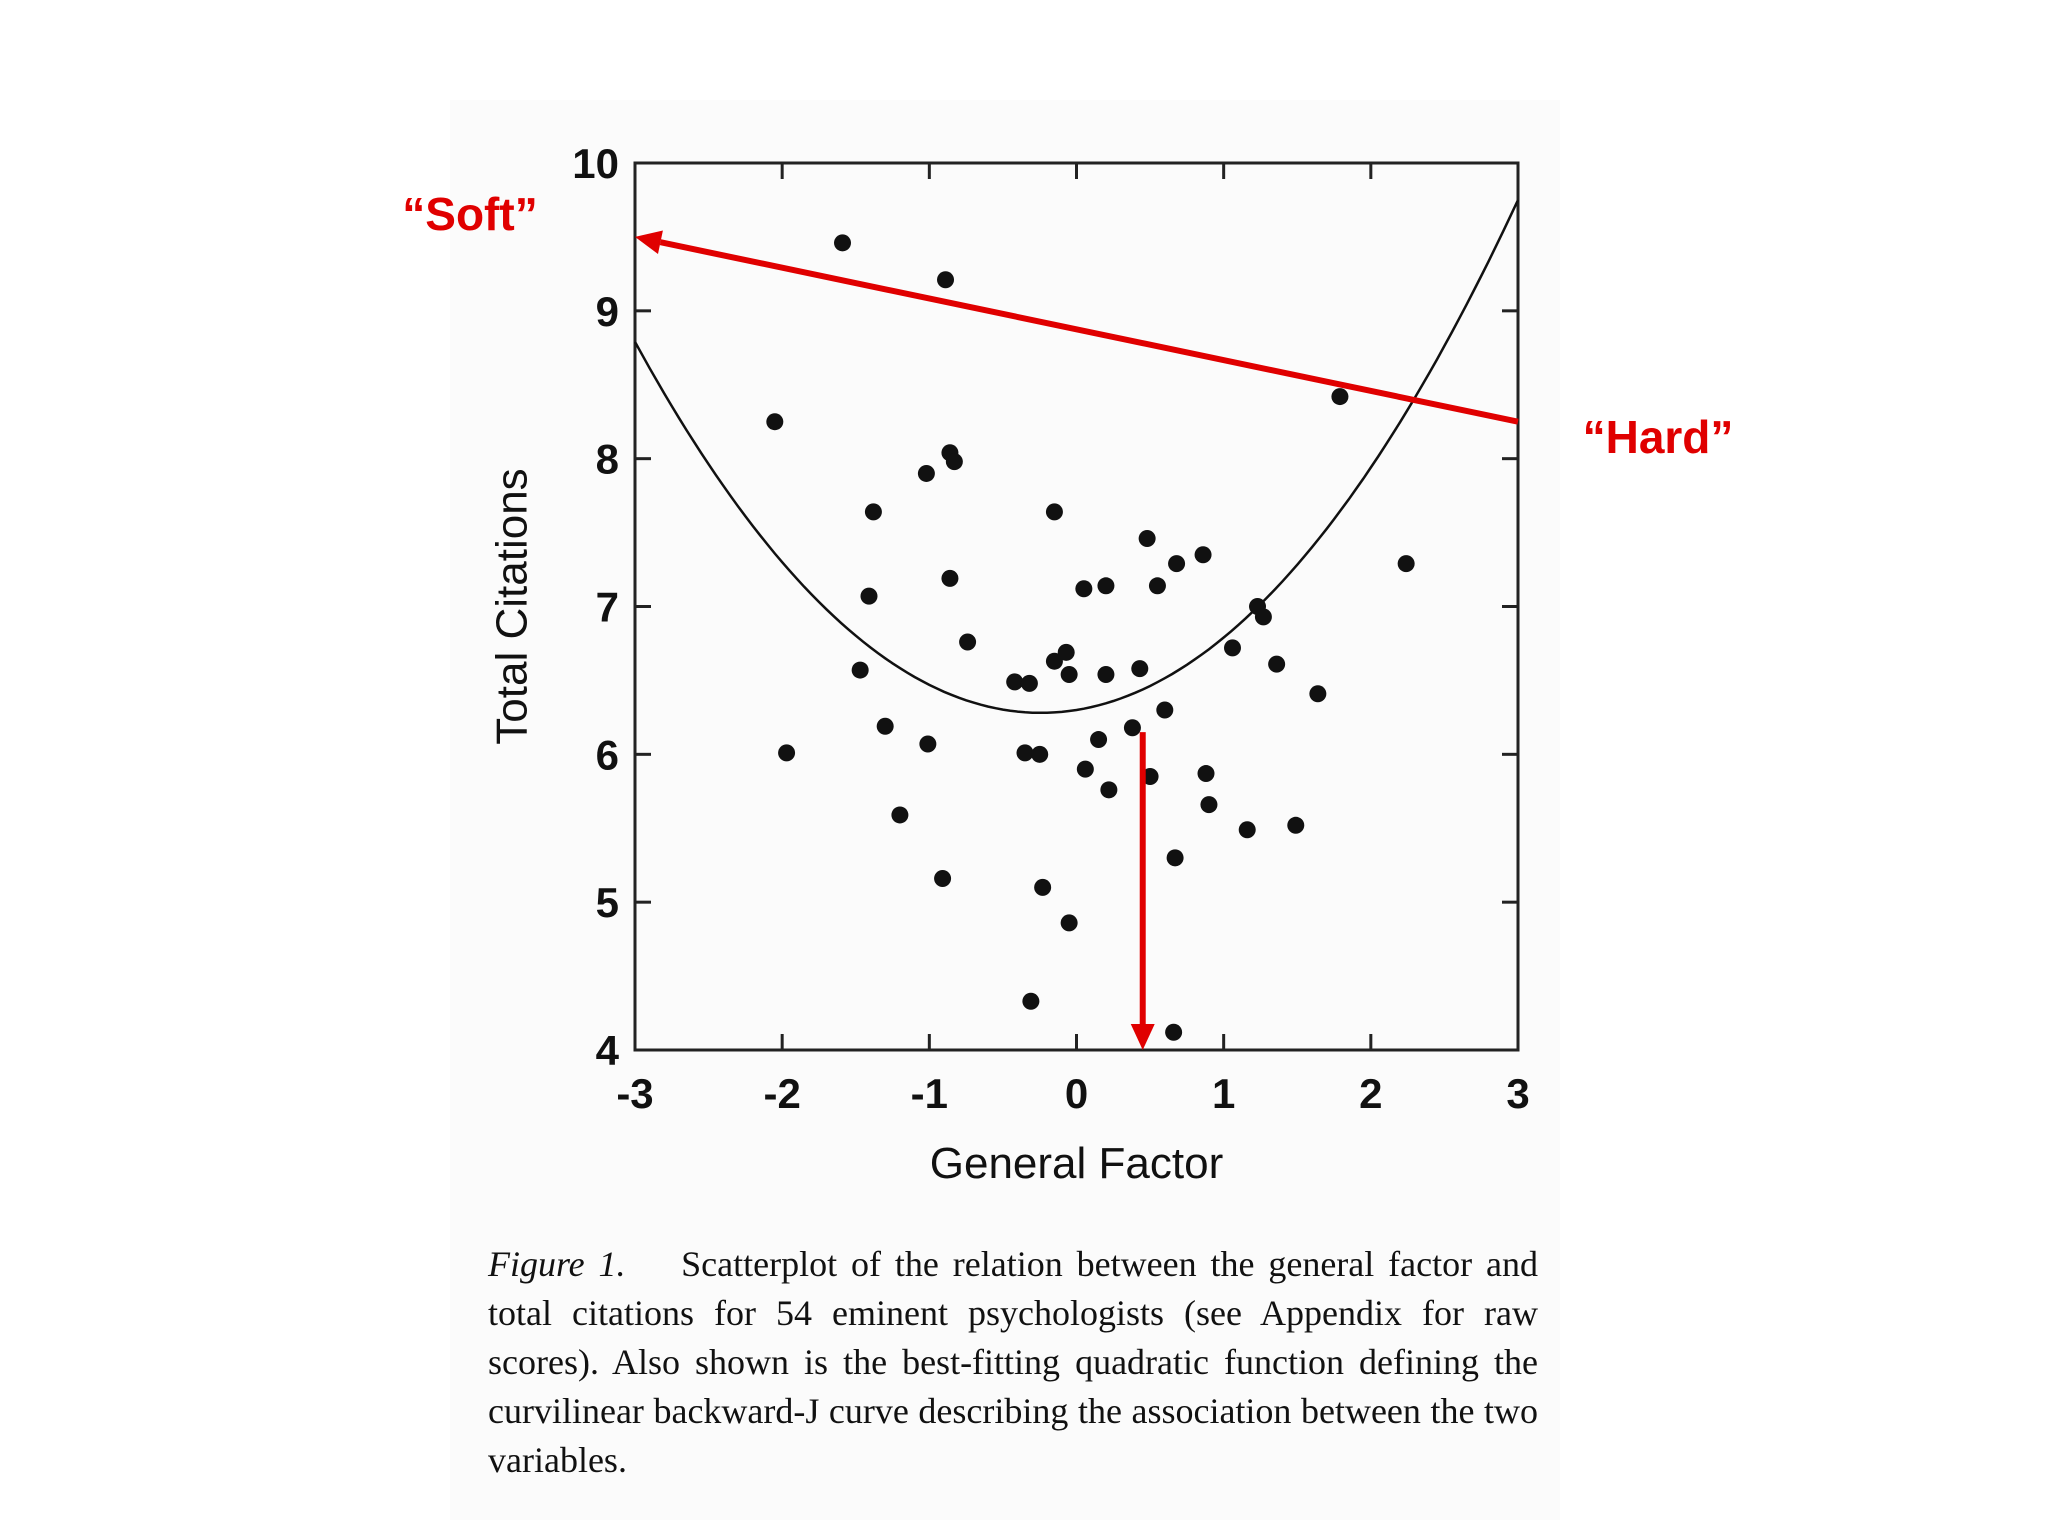 Image resolution: width=2048 pixels, height=1536 pixels. I want to click on y-axis-label: Total Citations, so click(512, 606).